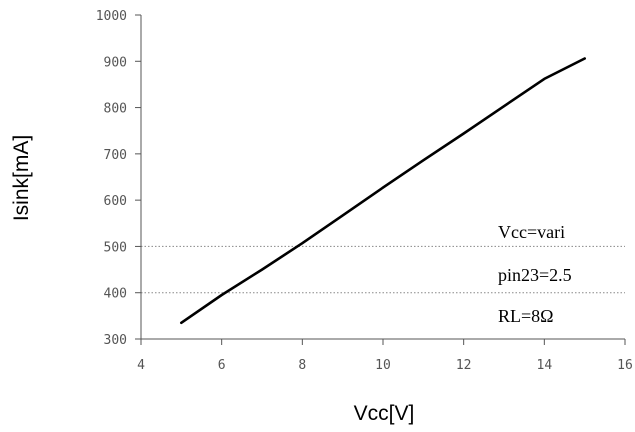 The height and width of the screenshot is (432, 635). I want to click on y-tick-label-300: 300, so click(115, 340).